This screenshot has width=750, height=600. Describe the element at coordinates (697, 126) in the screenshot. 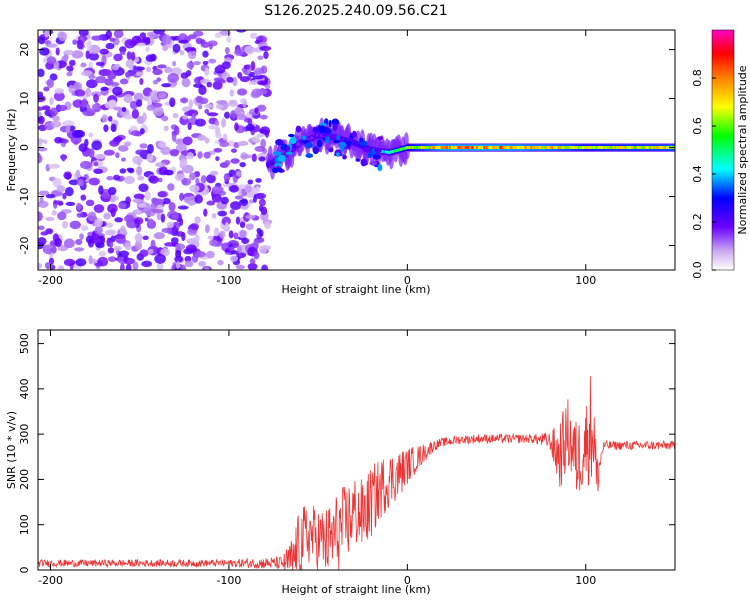

I see `colorbar-tick-label: 0.6` at that location.